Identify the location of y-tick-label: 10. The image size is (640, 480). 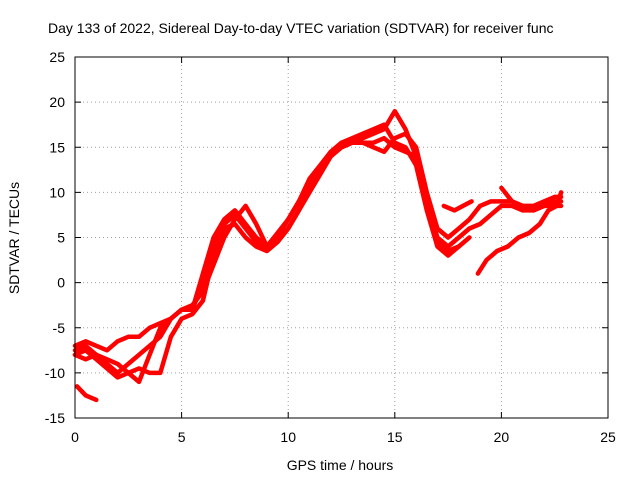
(57, 192).